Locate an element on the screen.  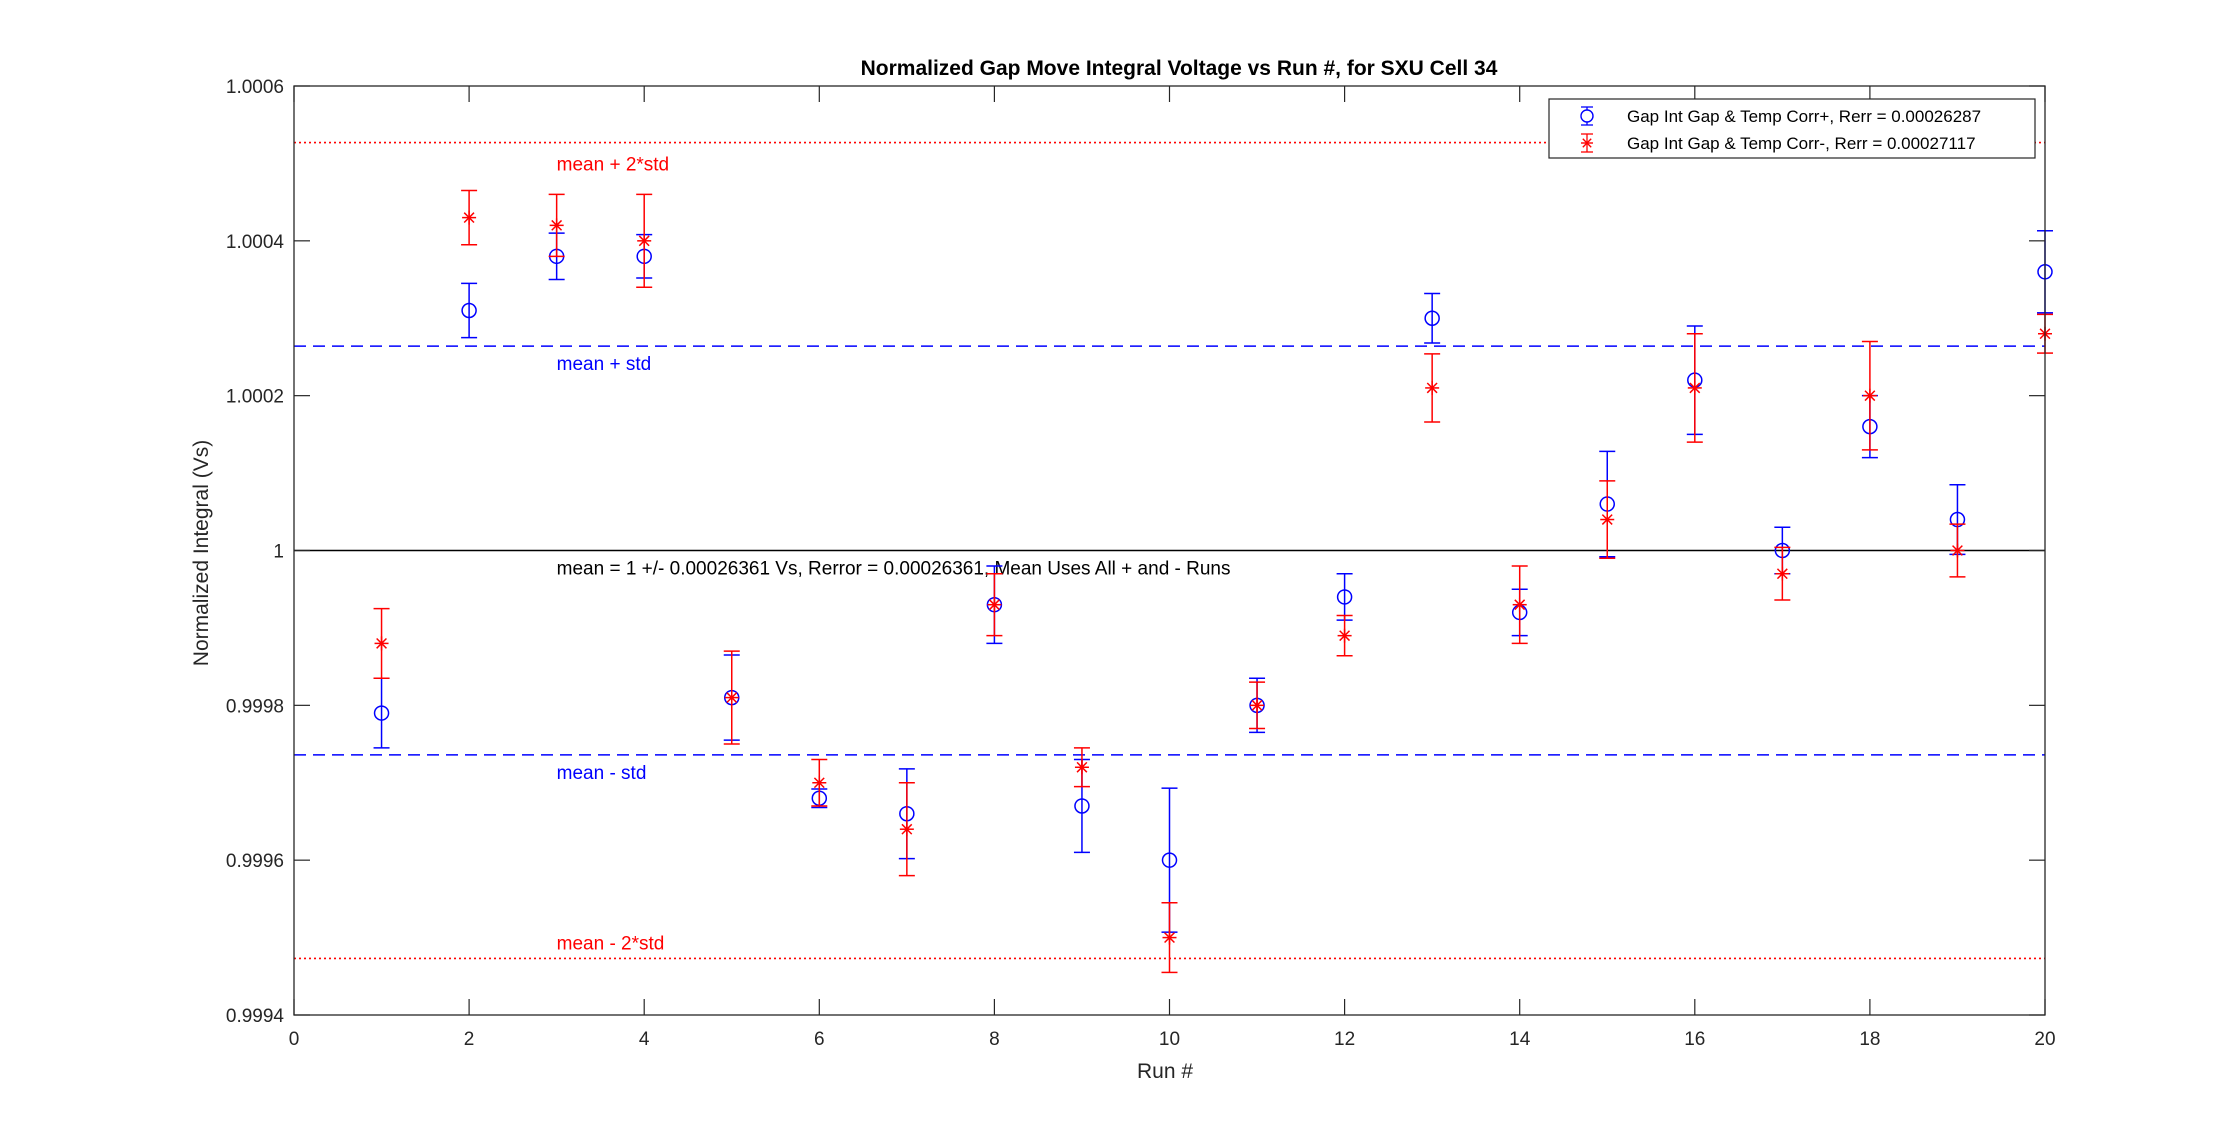
y-tick-label: 1 is located at coordinates (278, 552).